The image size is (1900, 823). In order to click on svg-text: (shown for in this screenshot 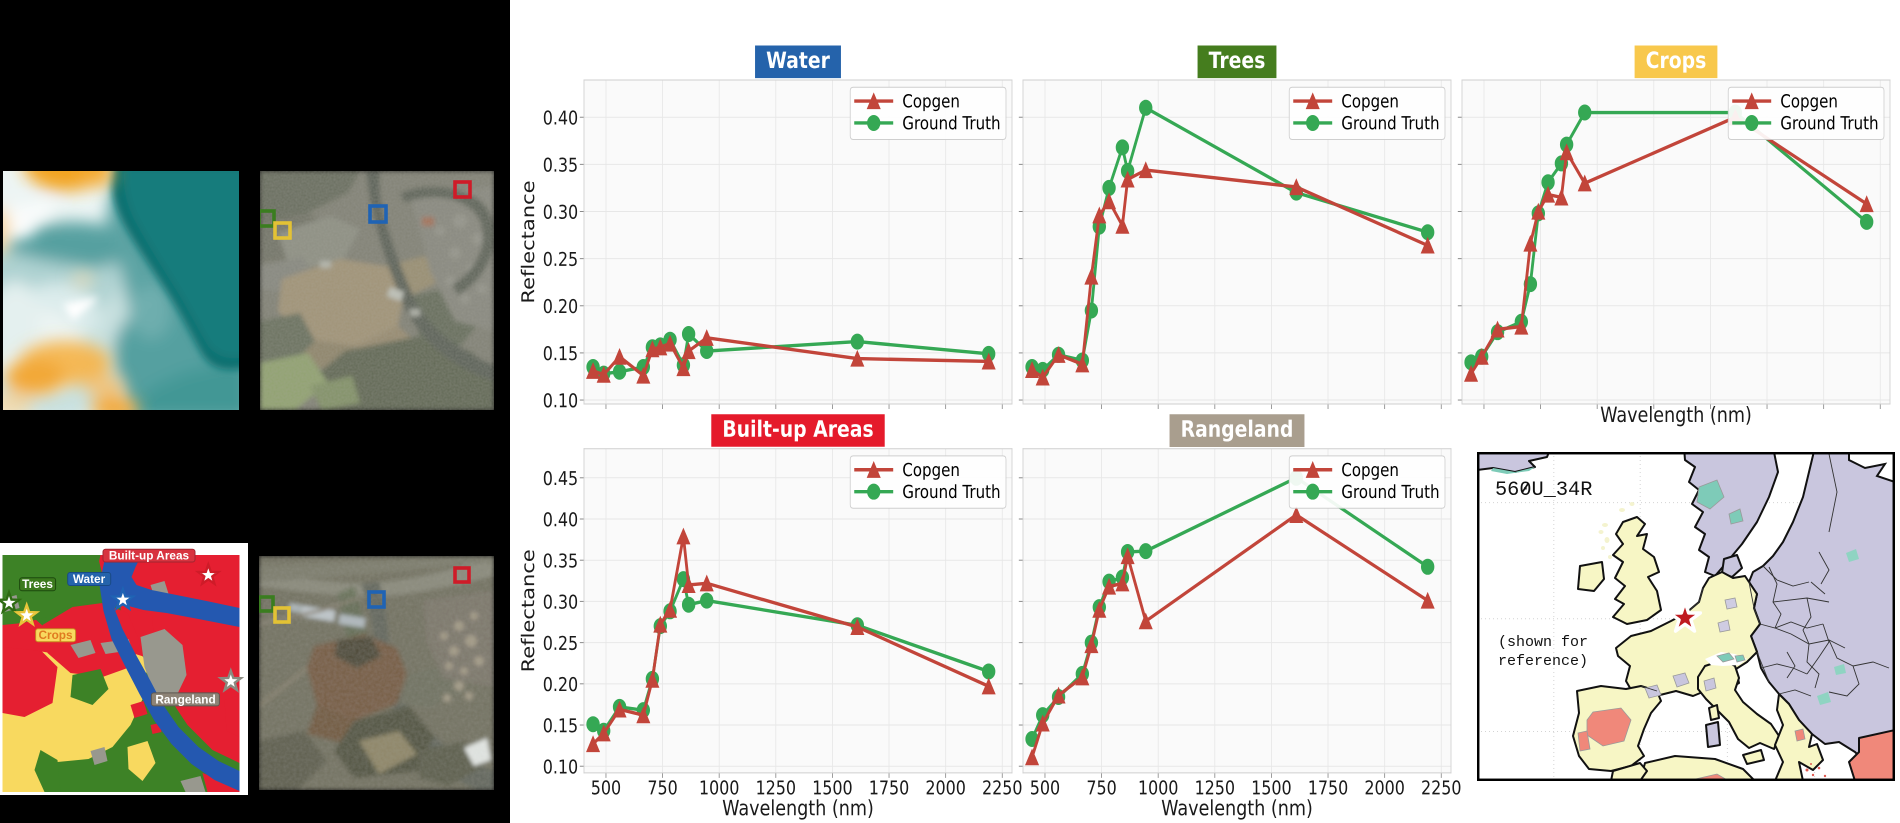, I will do `click(1543, 642)`.